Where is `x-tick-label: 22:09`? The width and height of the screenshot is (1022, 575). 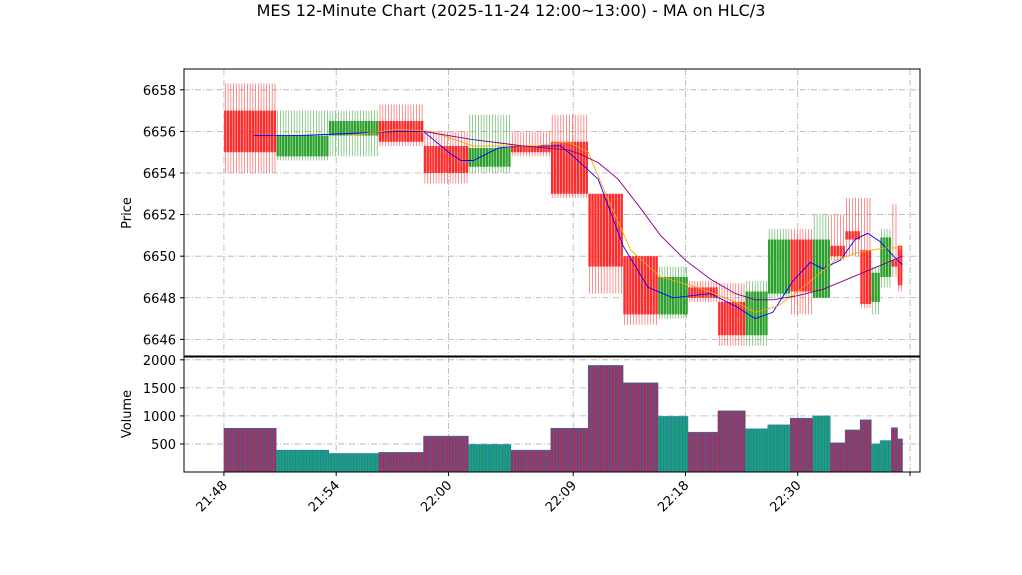
x-tick-label: 22:09 is located at coordinates (561, 496).